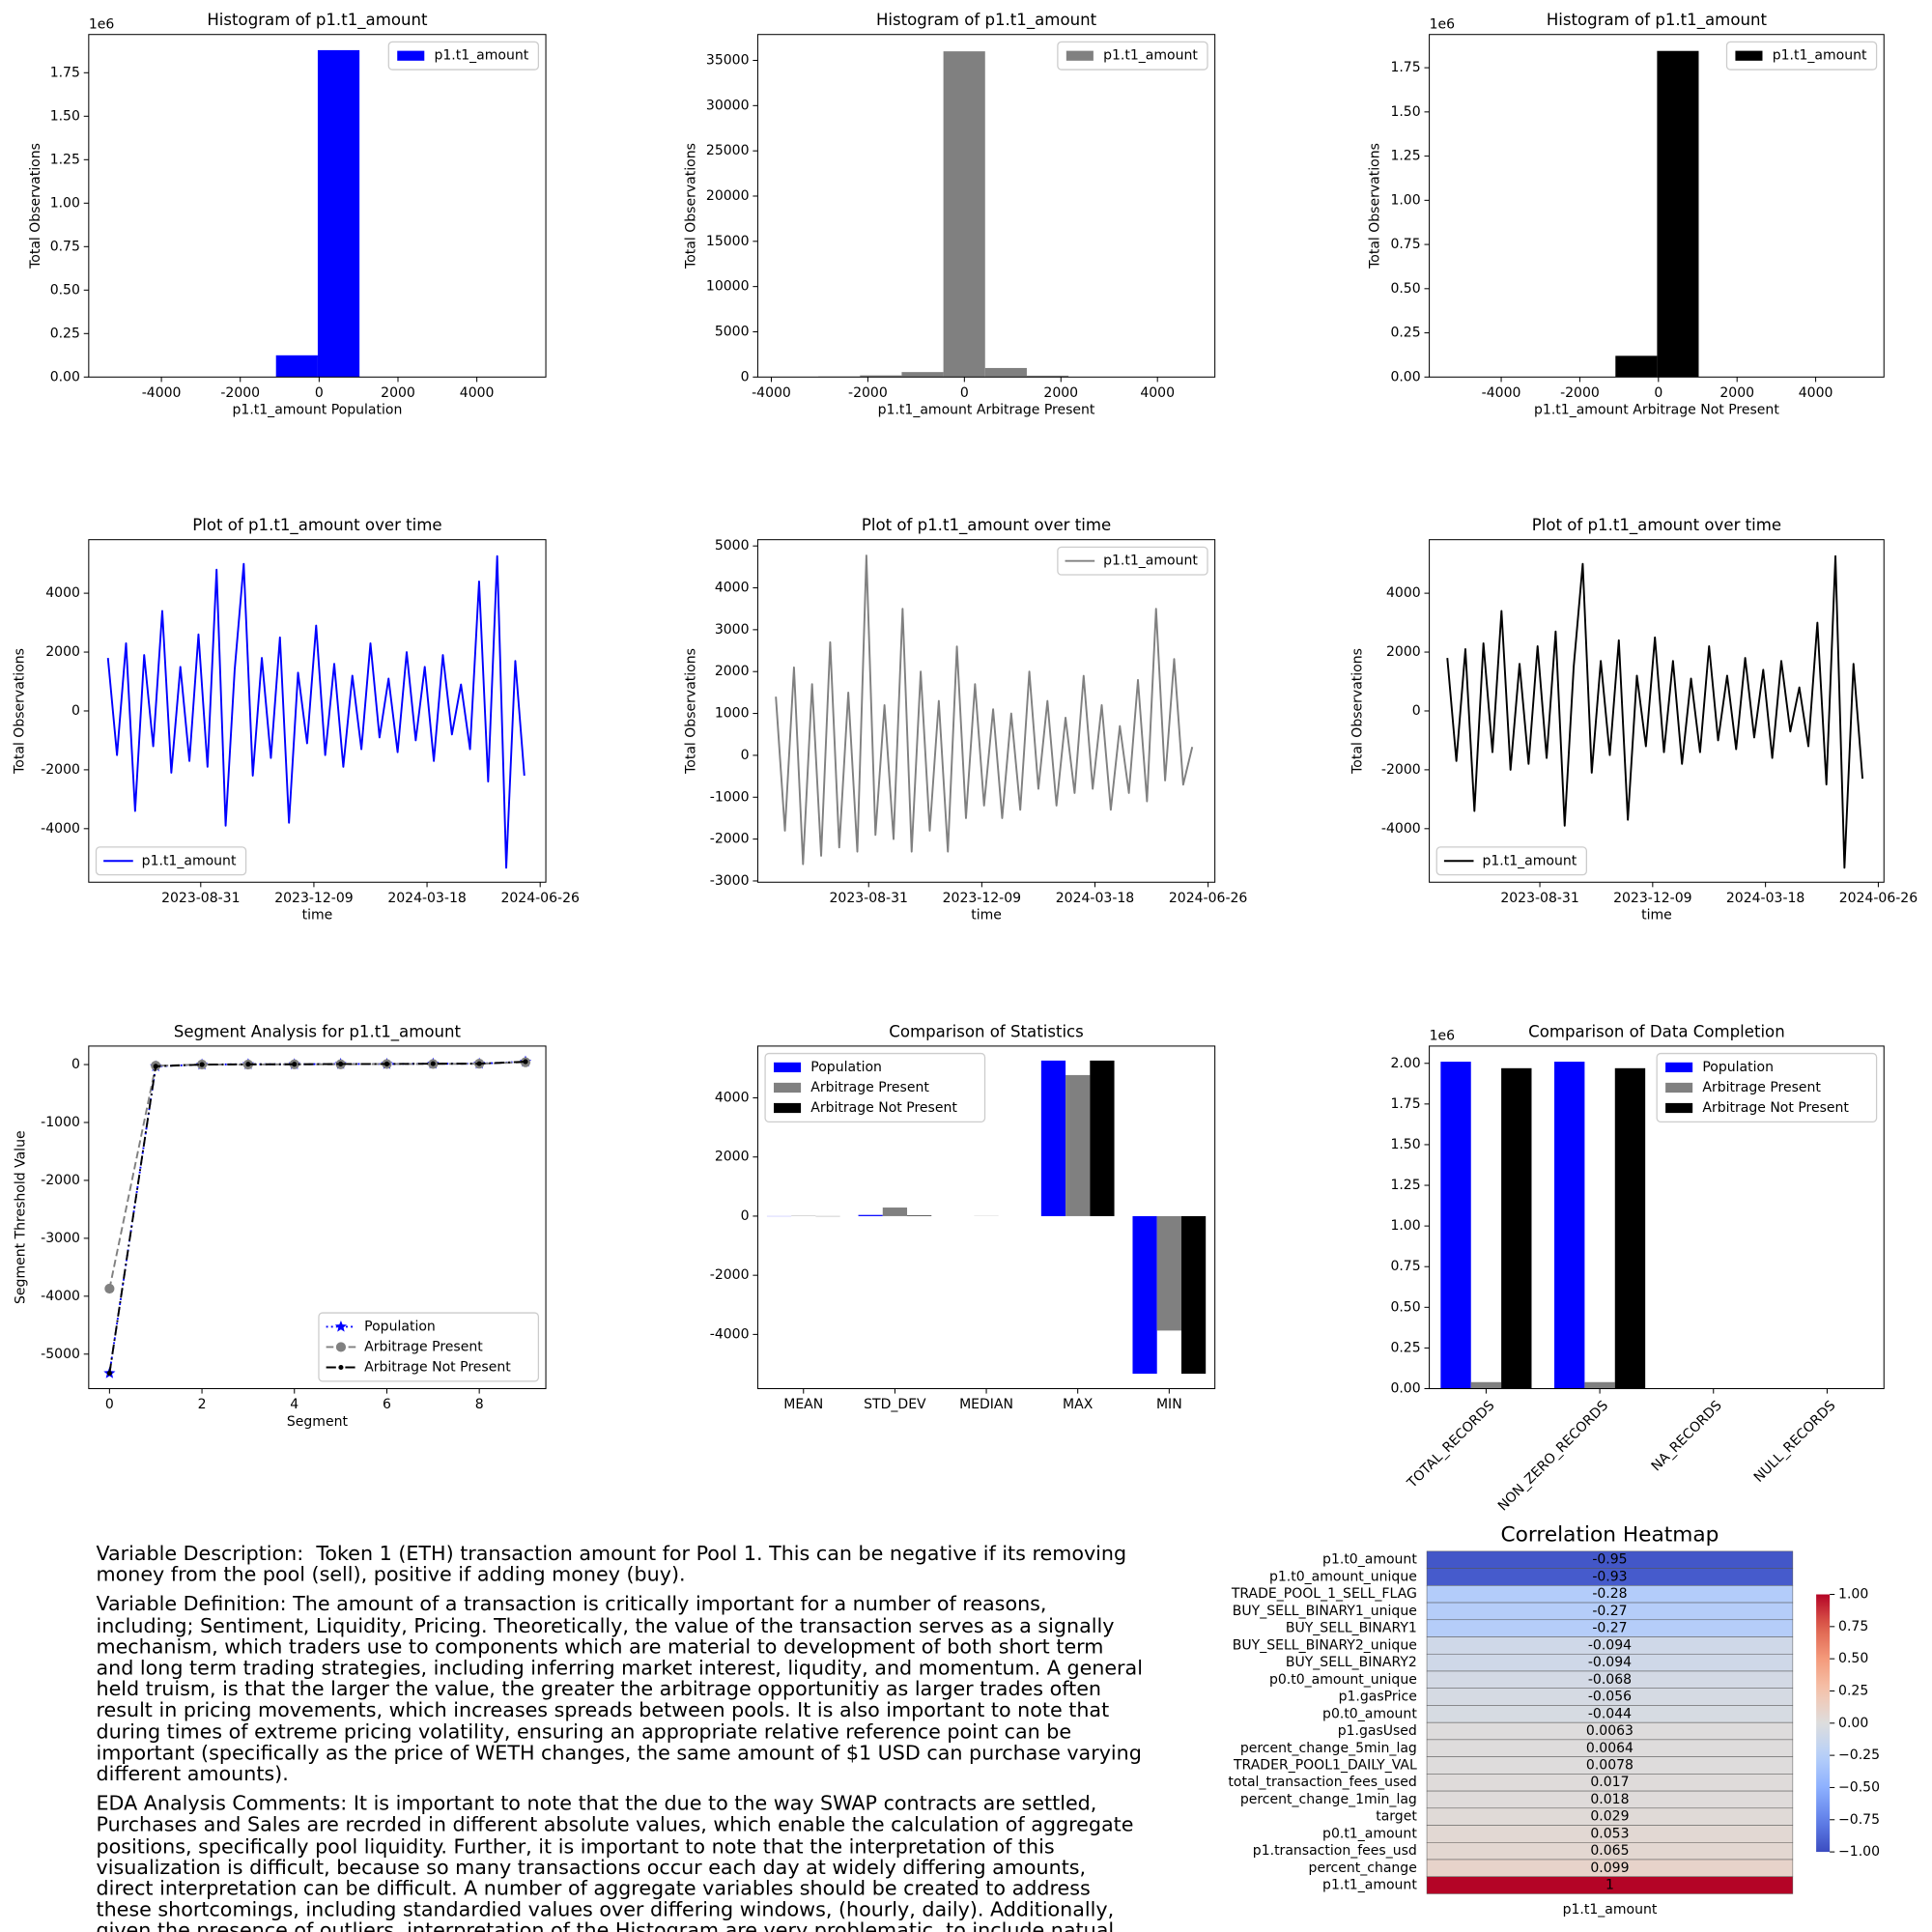 The height and width of the screenshot is (1932, 1932). Describe the element at coordinates (60, 1122) in the screenshot. I see `y-tick-label: -1000` at that location.